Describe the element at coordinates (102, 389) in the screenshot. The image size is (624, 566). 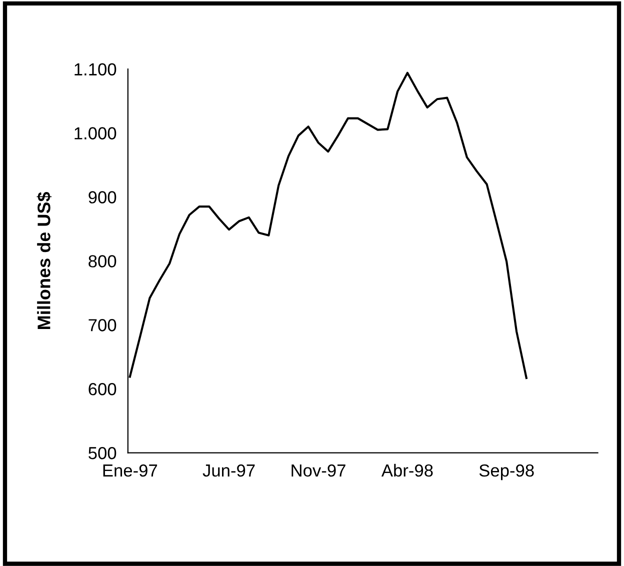
I see `y-tick-label: 600` at that location.